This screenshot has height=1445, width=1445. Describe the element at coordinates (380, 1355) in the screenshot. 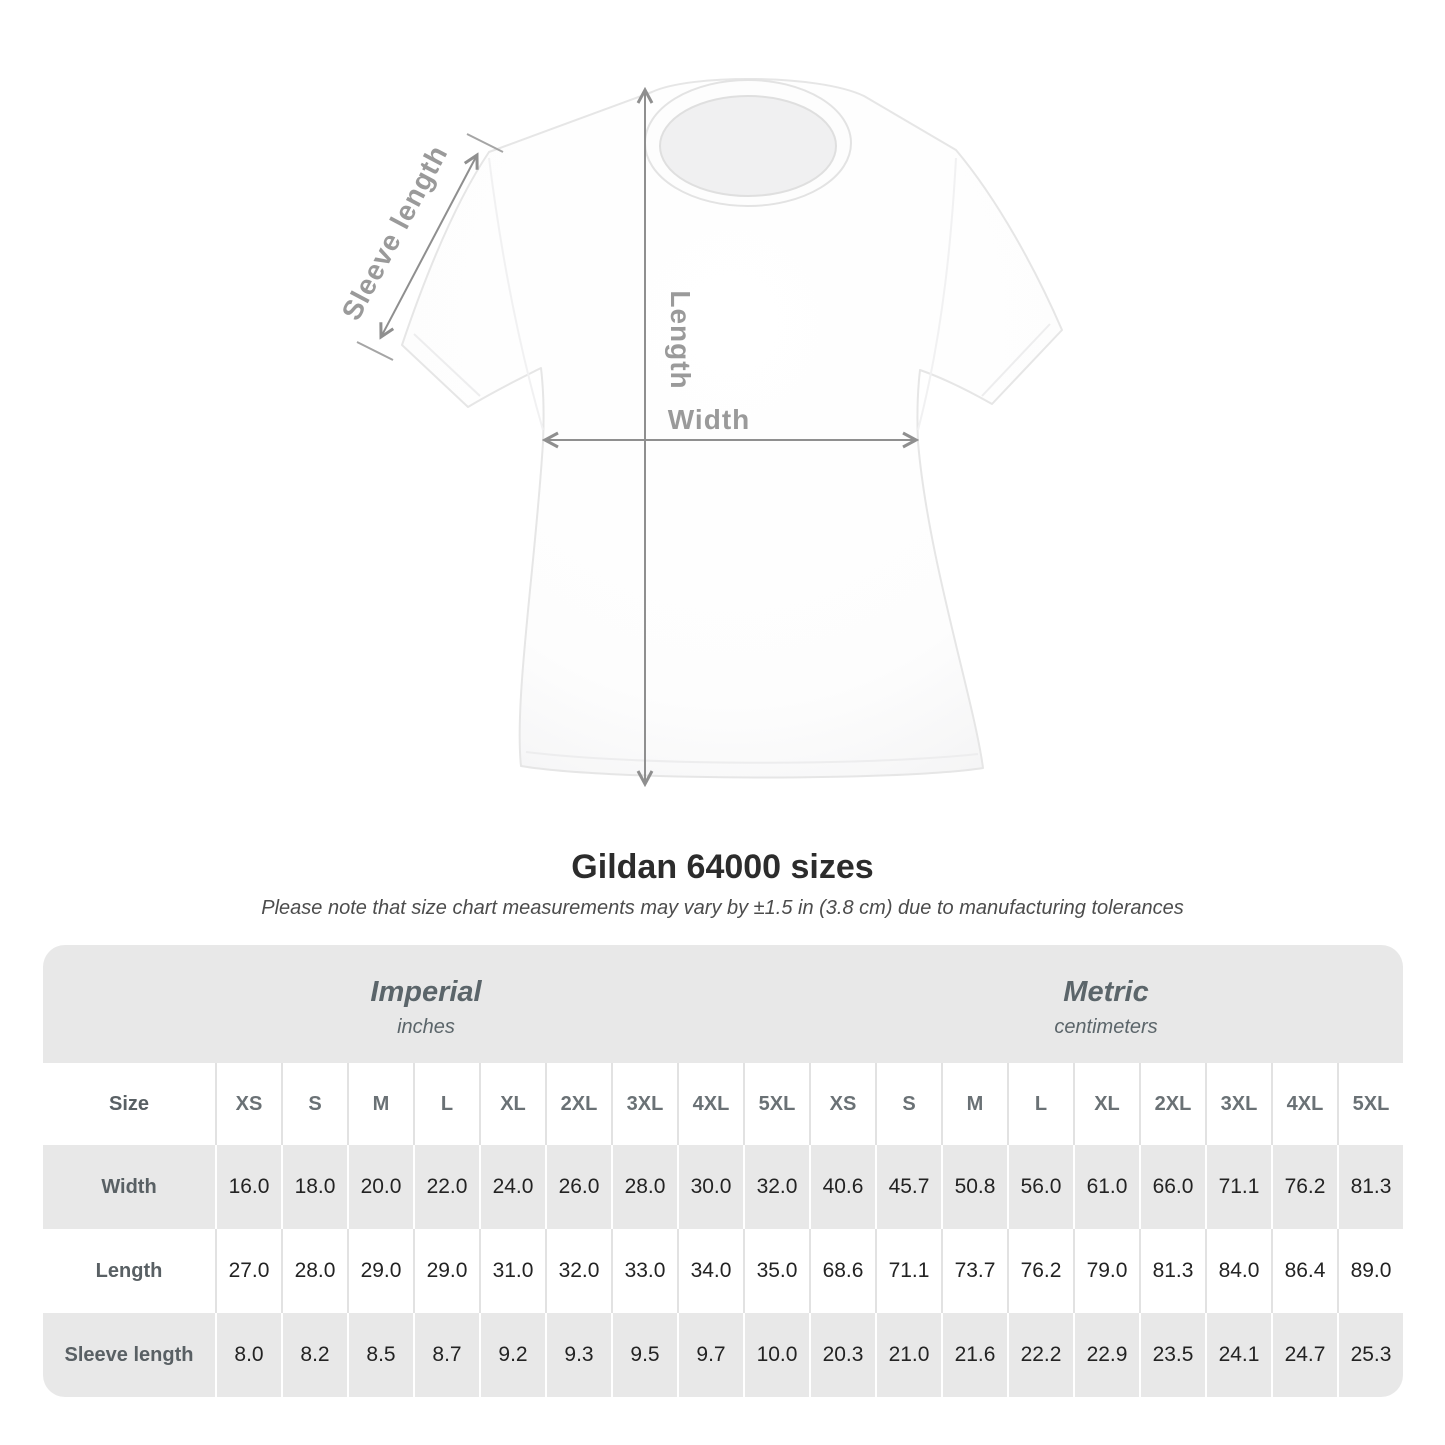

I see `value-cell: 8.5` at that location.